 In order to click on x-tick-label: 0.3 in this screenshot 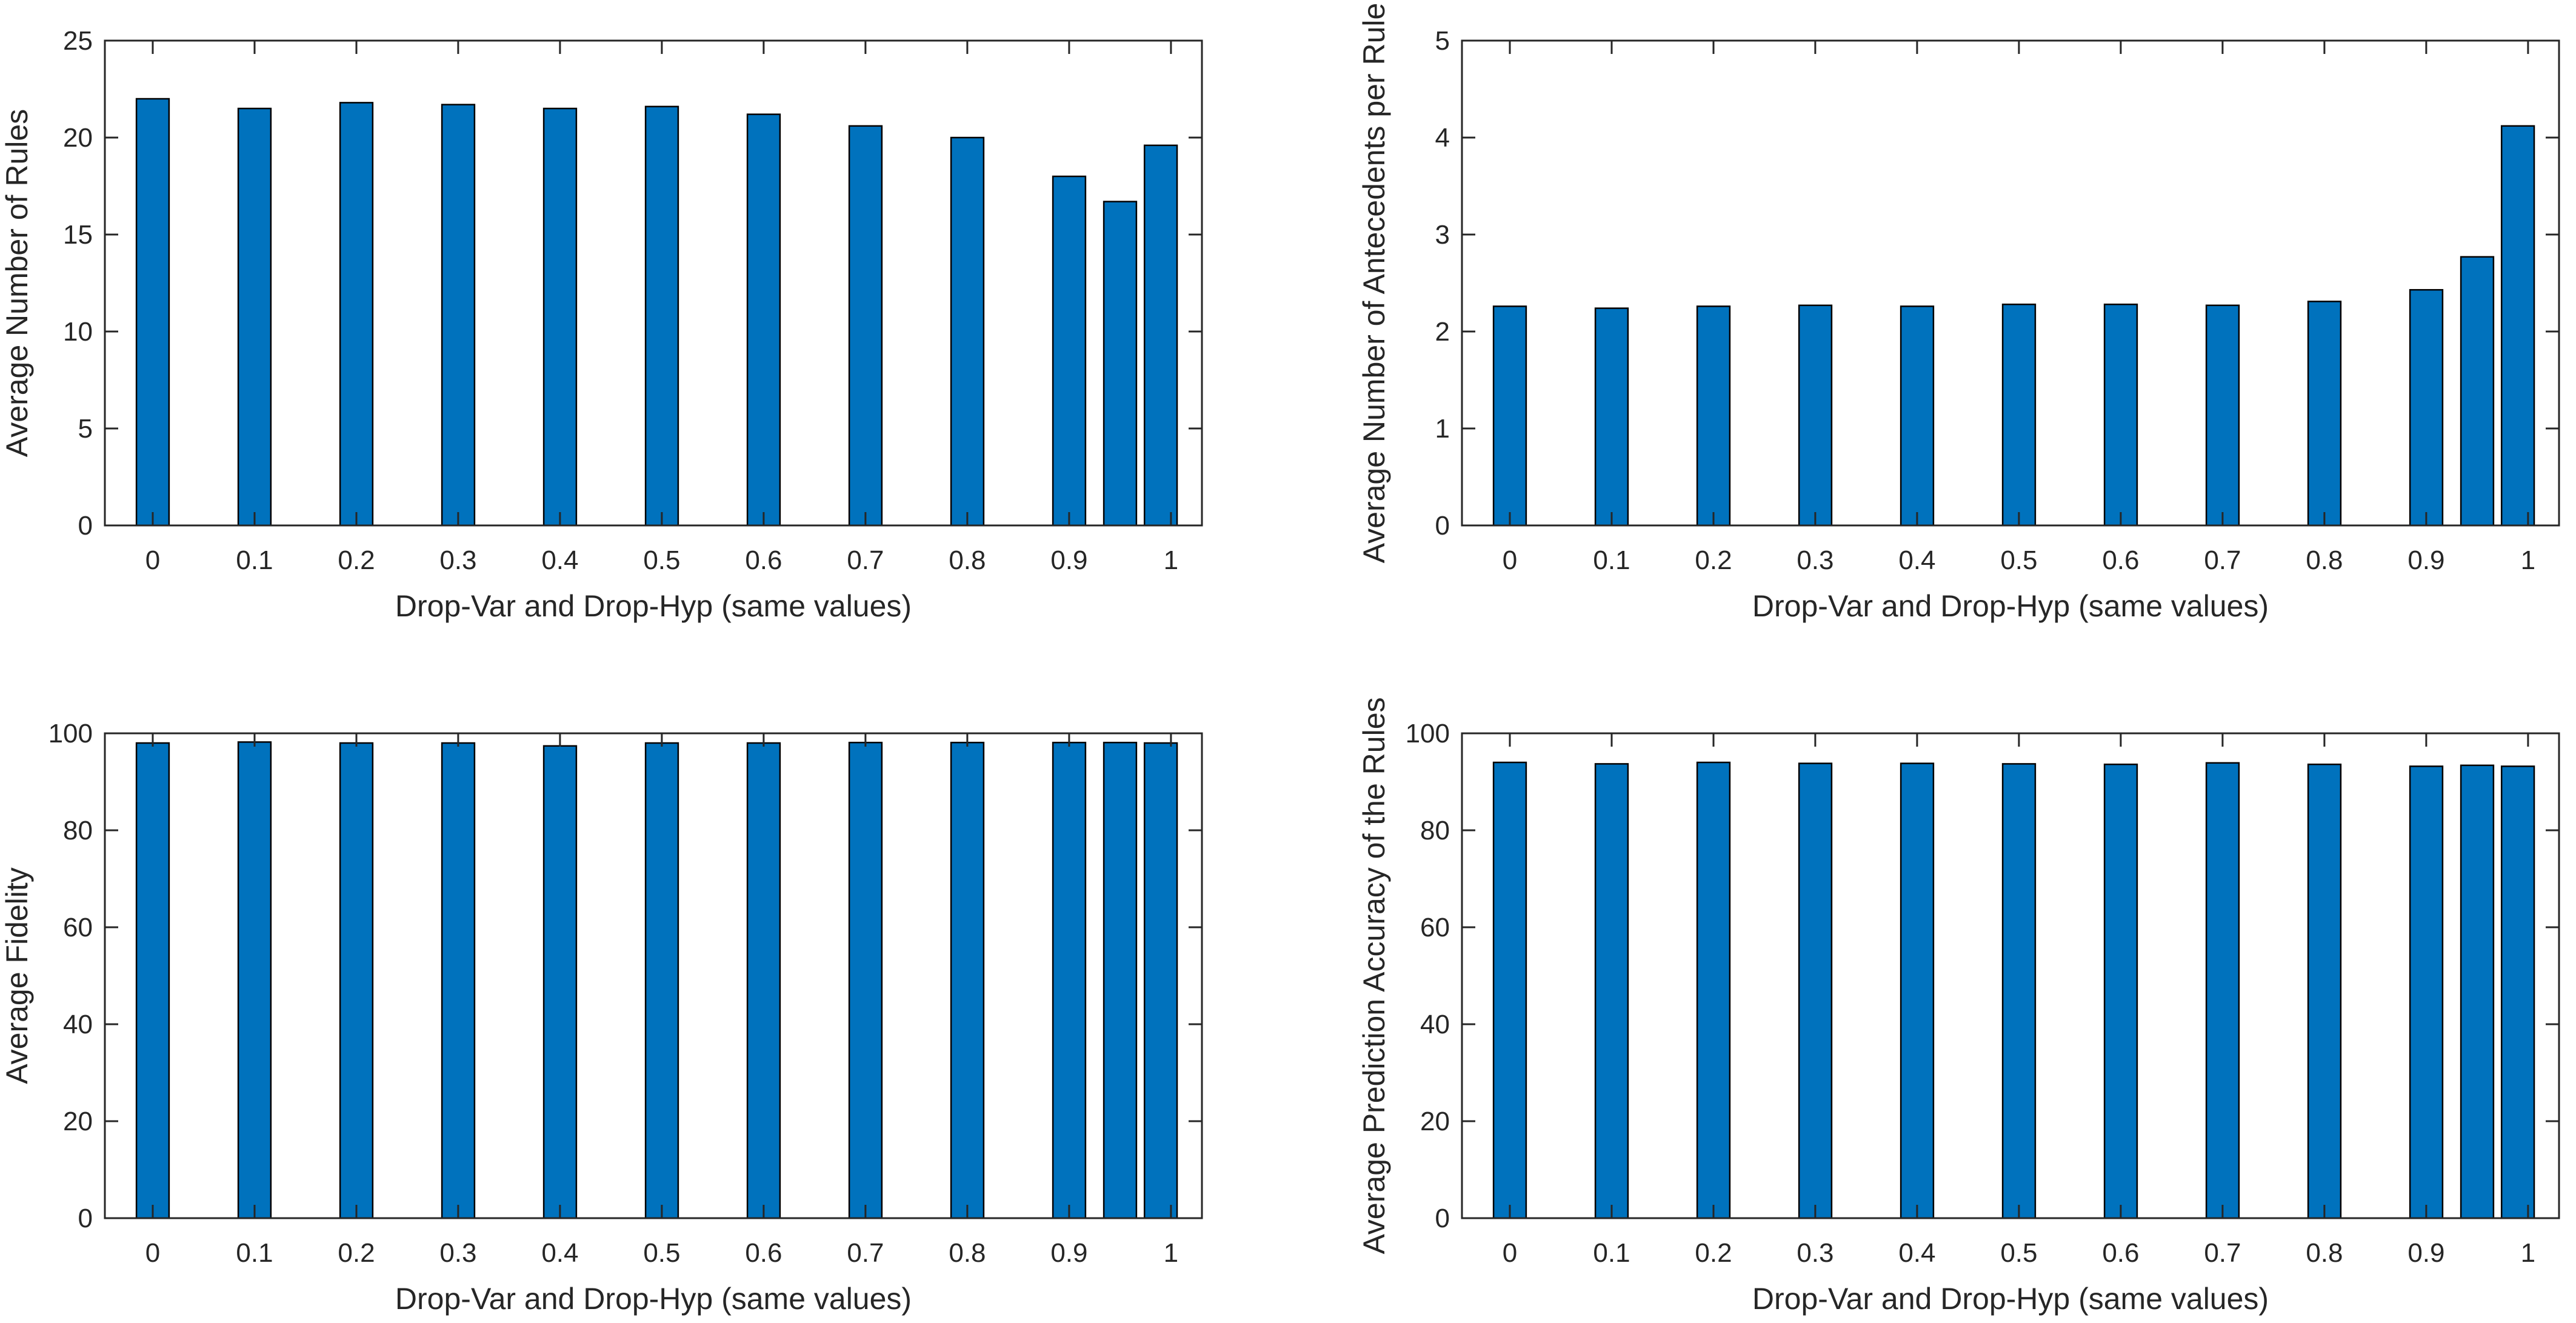, I will do `click(1815, 560)`.